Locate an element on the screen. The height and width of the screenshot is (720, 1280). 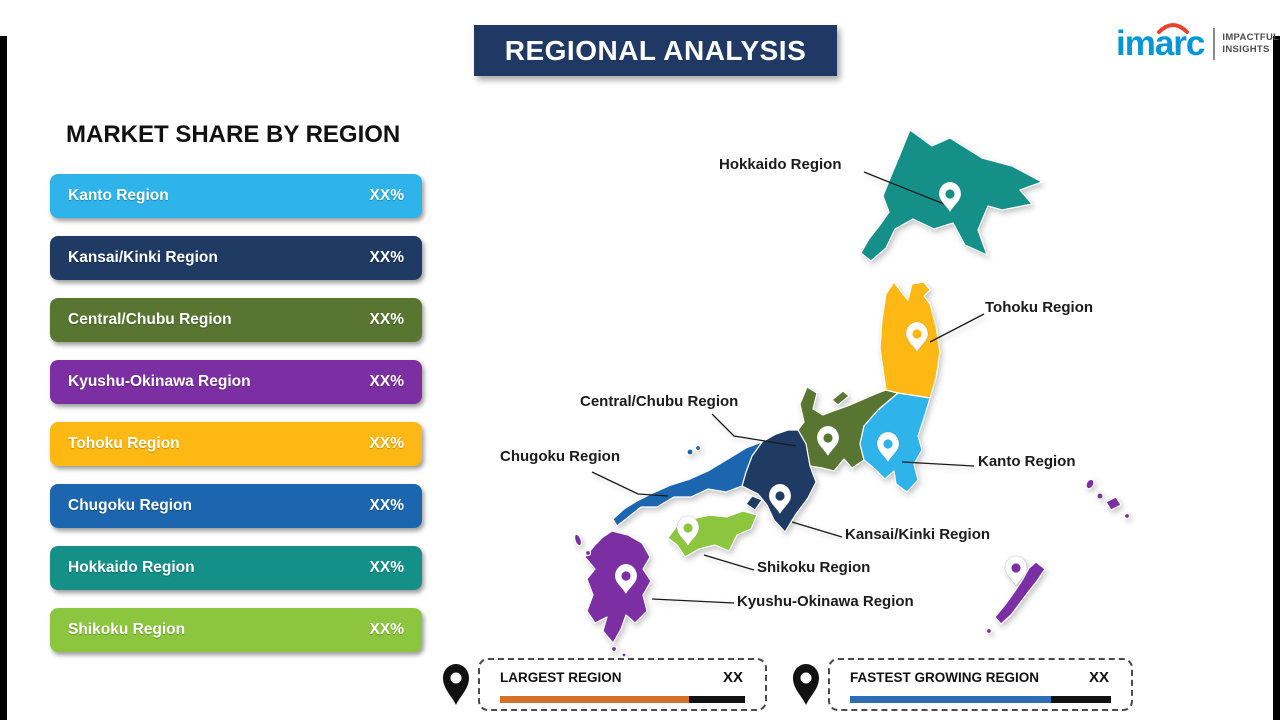
legend-fastest-bar-tip is located at coordinates (1080, 699).